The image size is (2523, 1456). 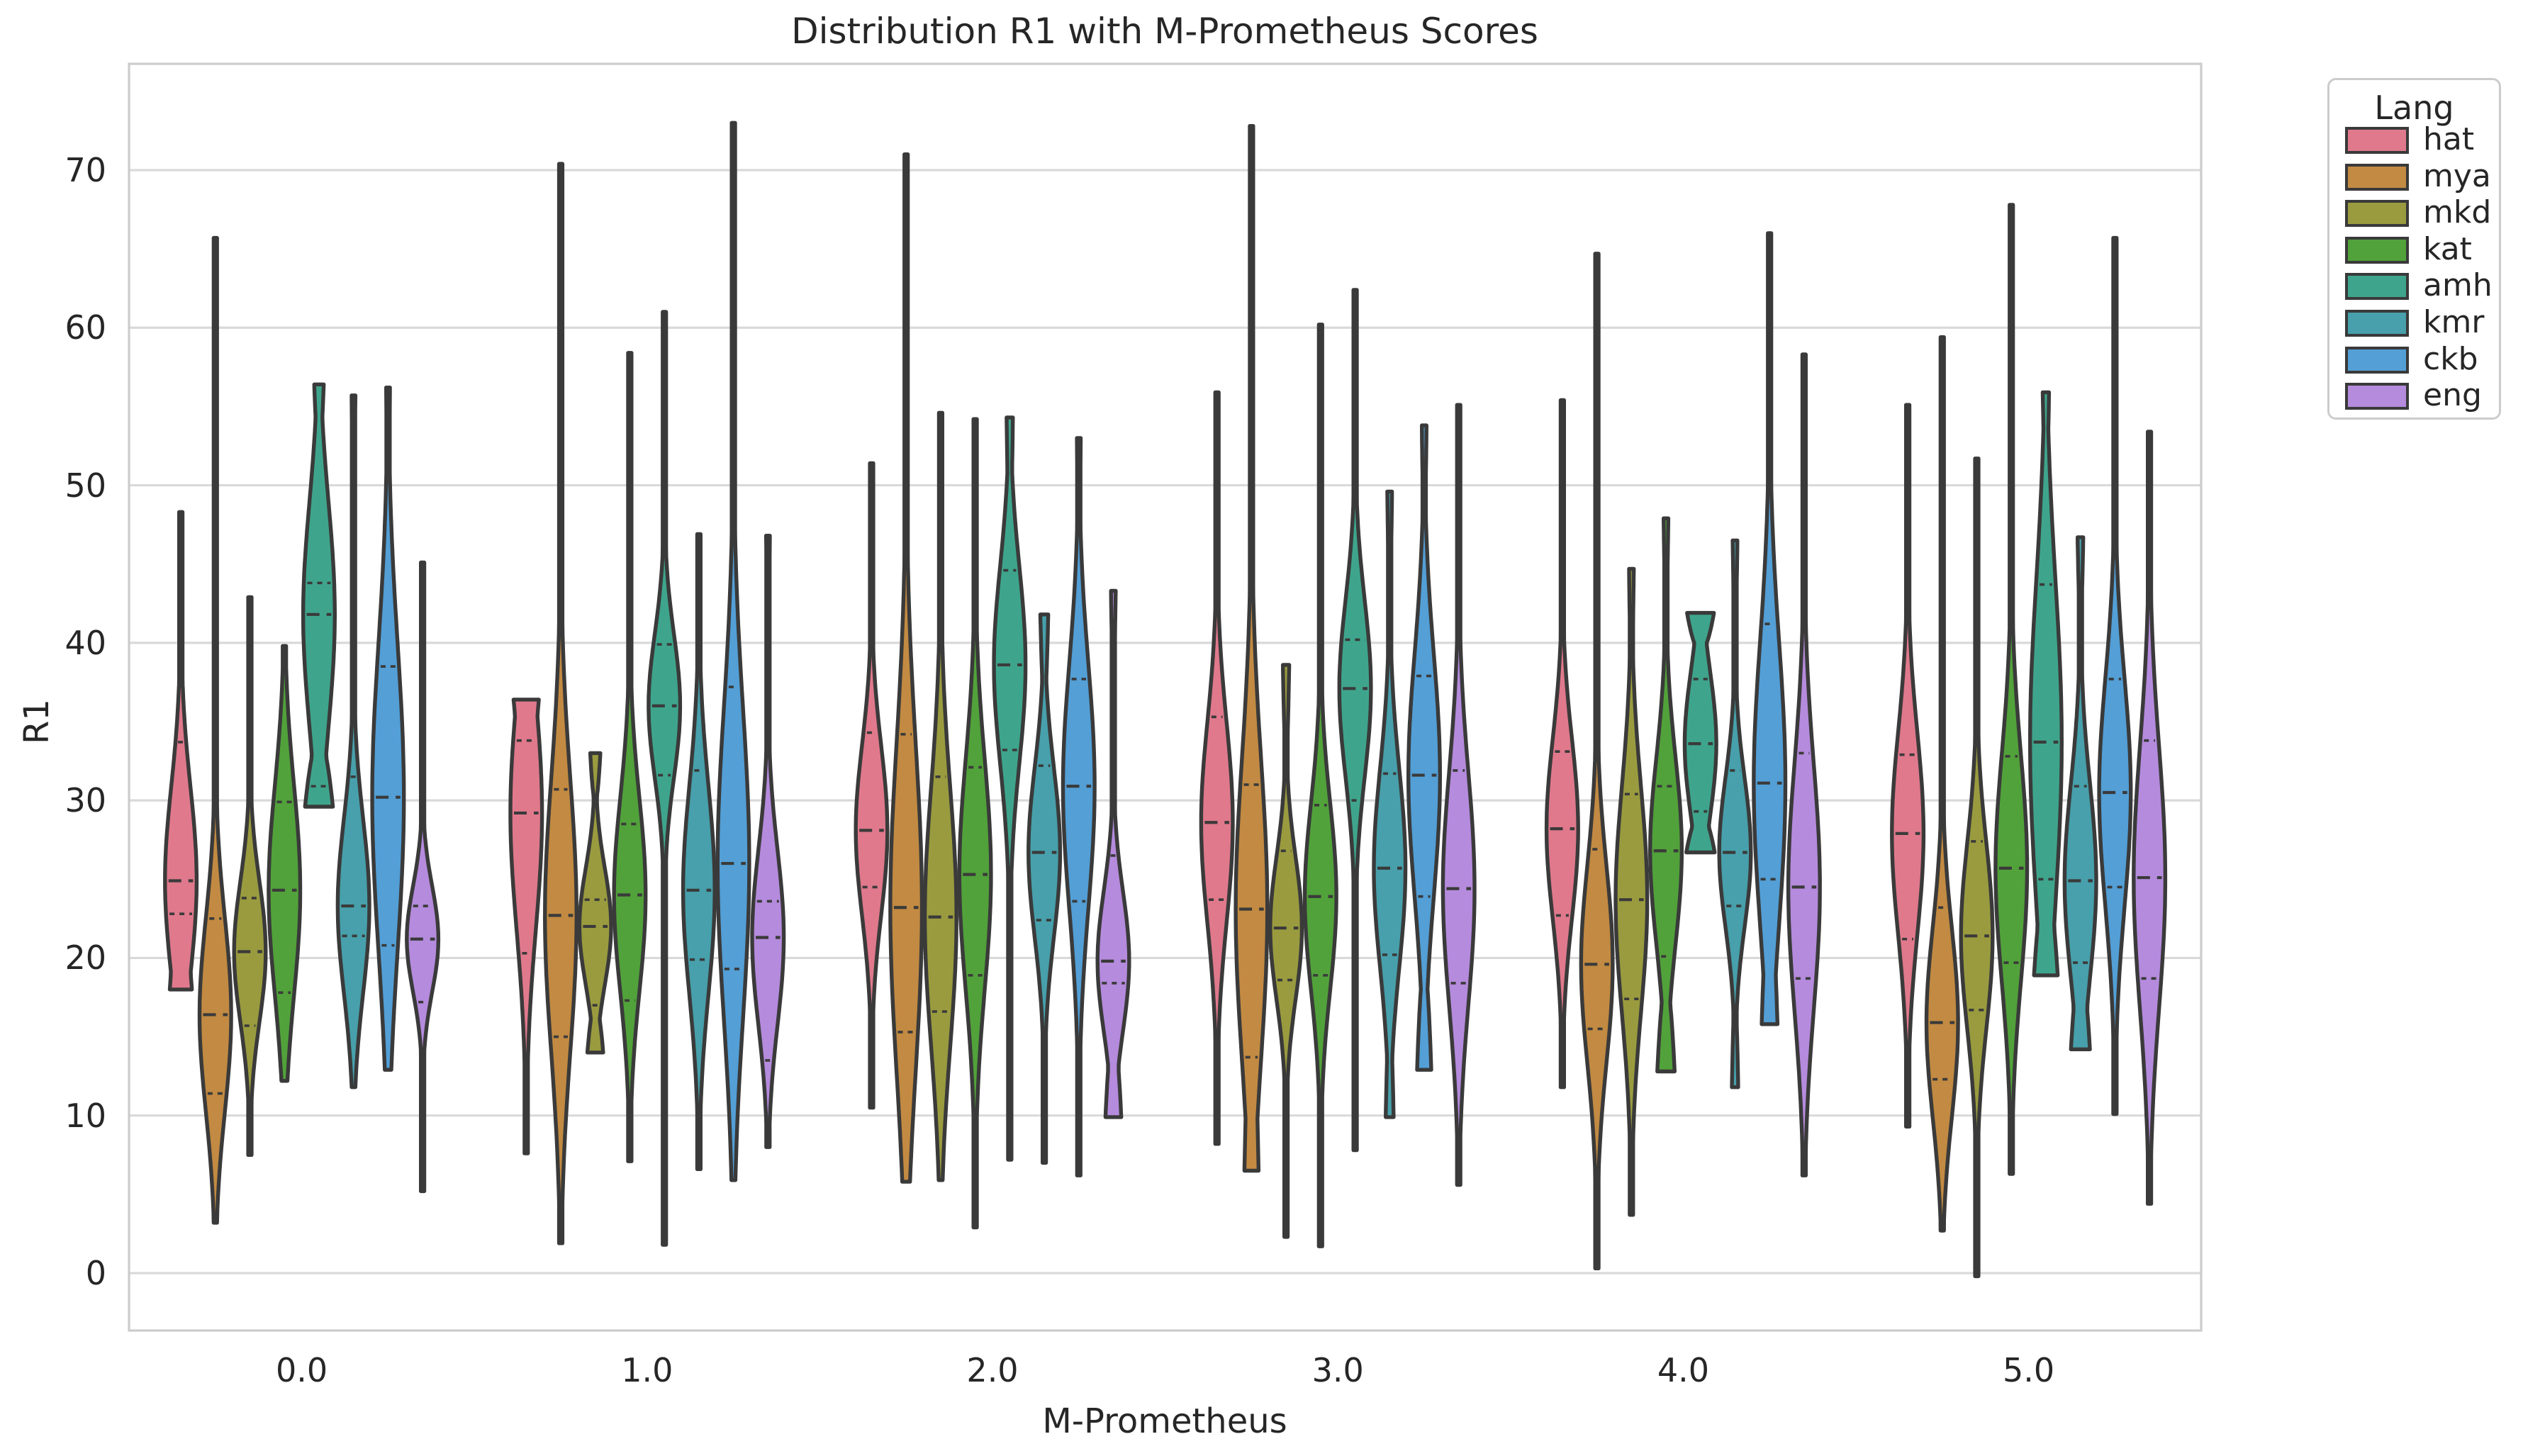 What do you see at coordinates (560, 704) in the screenshot?
I see `violin-mya-1.0` at bounding box center [560, 704].